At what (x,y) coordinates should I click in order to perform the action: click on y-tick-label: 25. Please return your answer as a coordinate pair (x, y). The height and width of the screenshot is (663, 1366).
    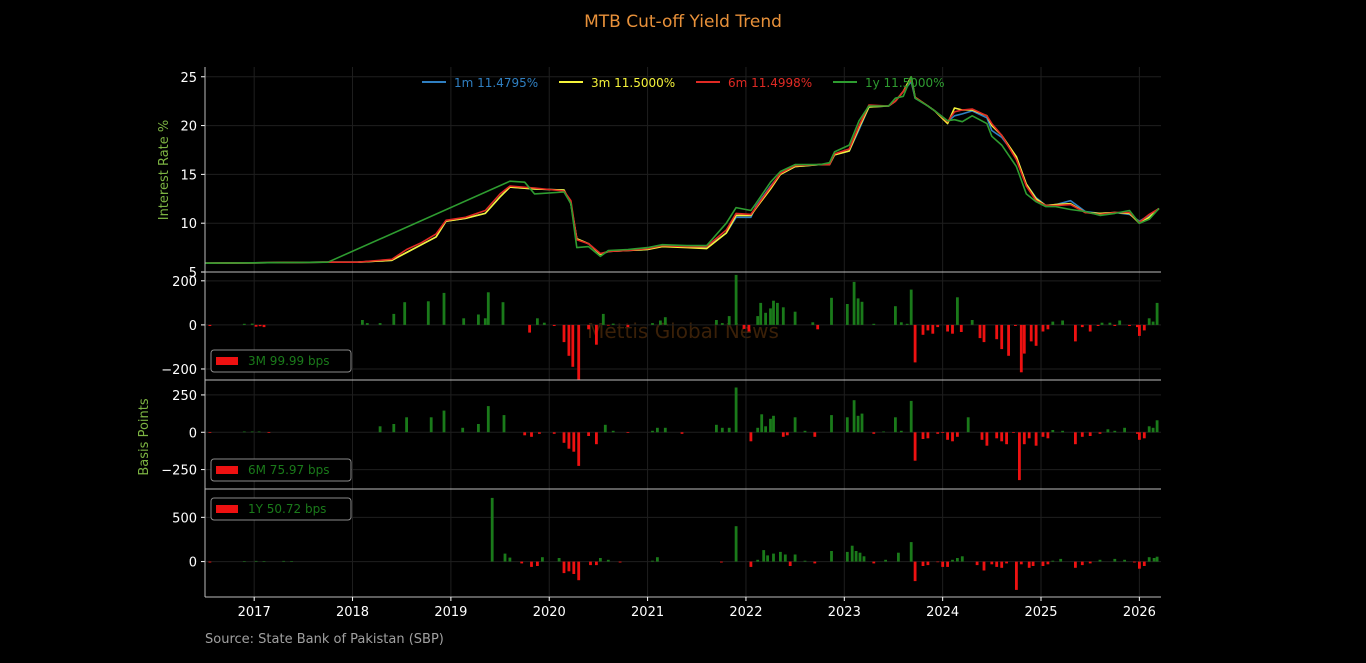
    Looking at the image, I should click on (188, 78).